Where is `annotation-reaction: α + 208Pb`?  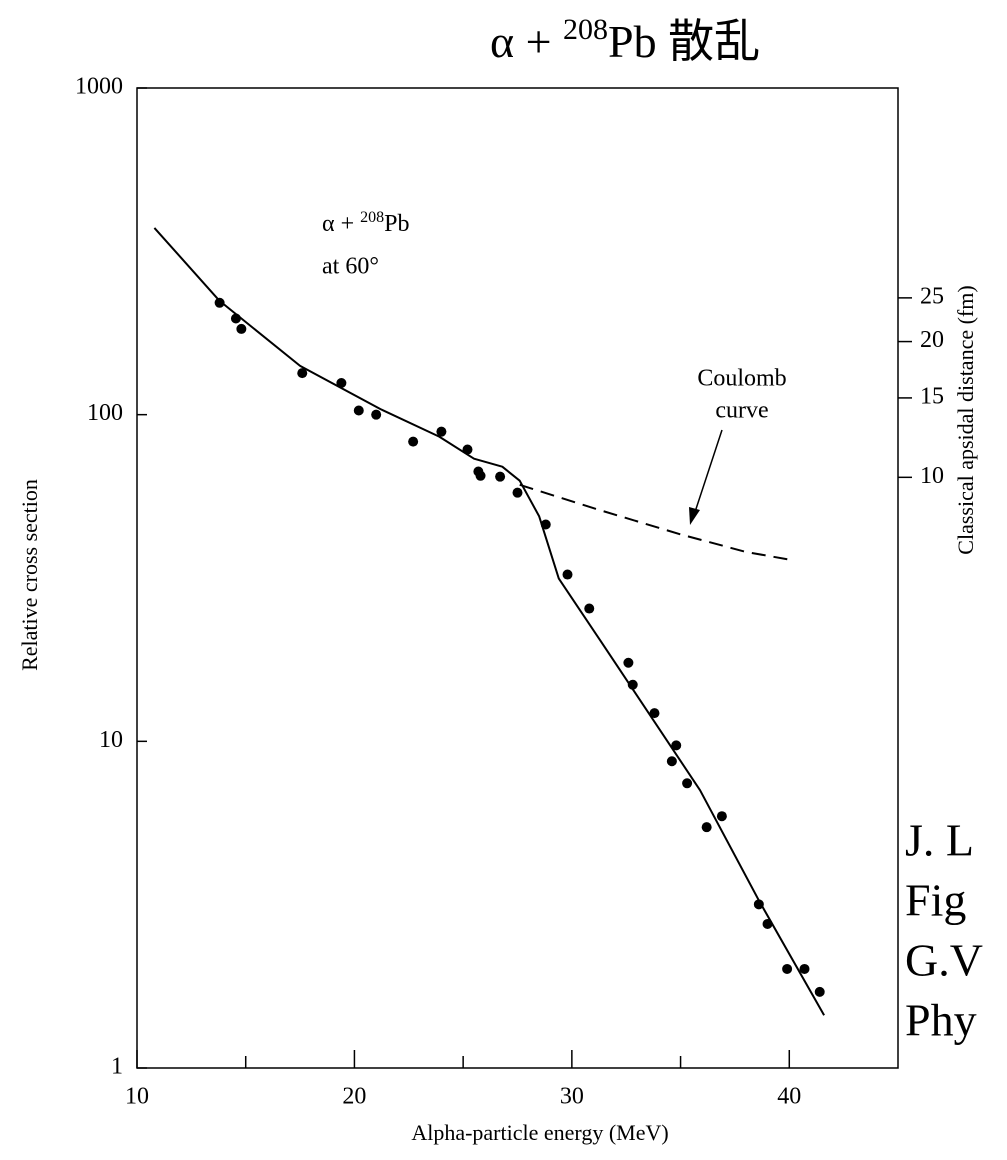 annotation-reaction: α + 208Pb is located at coordinates (365, 223).